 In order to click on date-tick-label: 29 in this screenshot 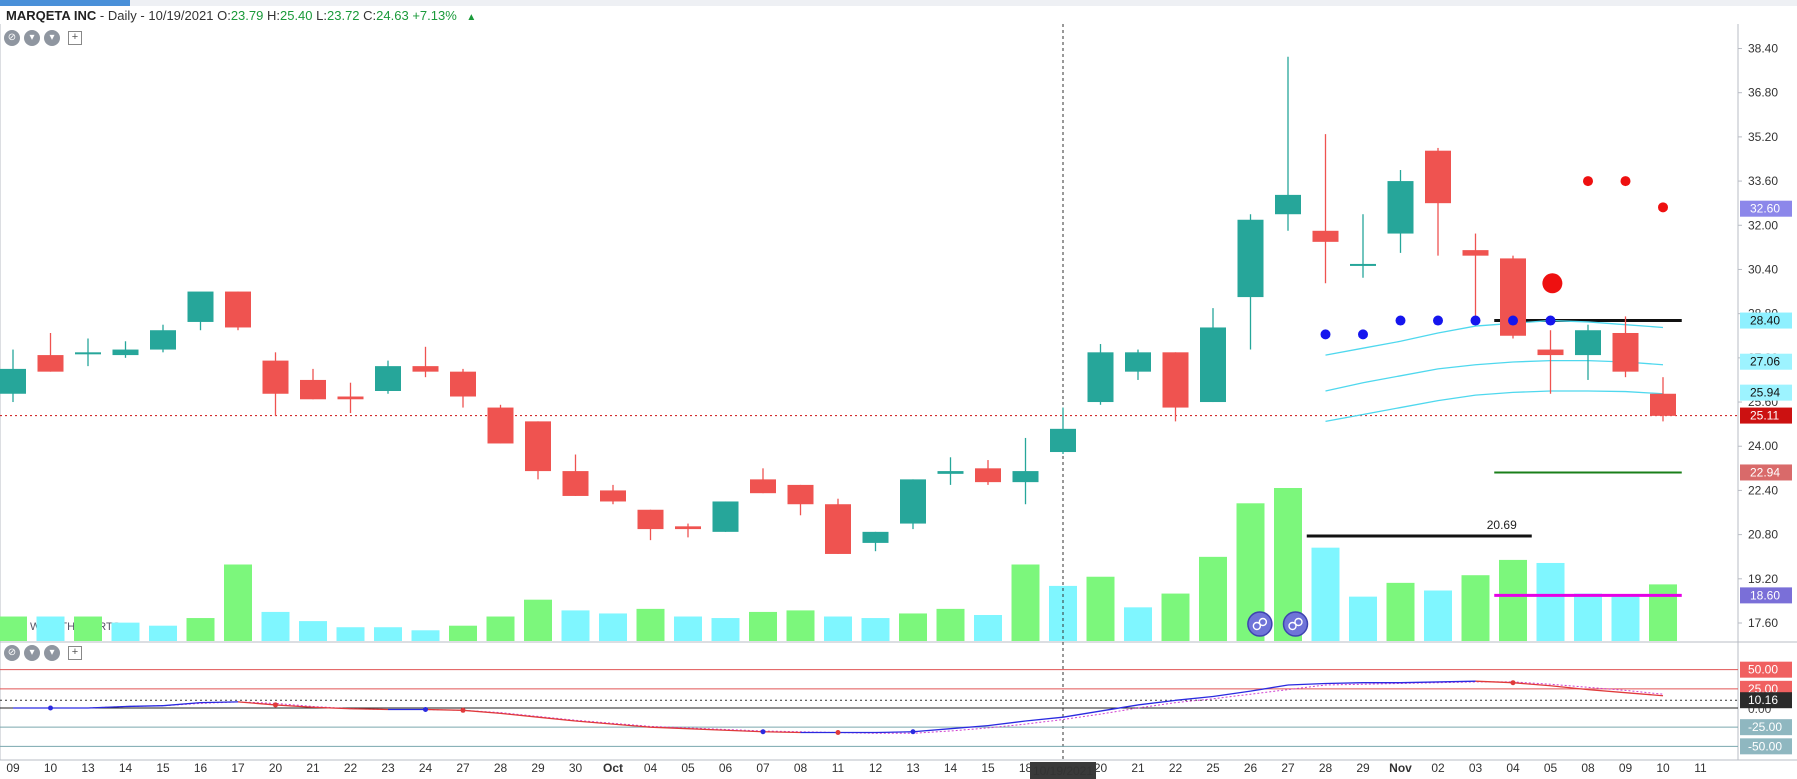, I will do `click(1363, 768)`.